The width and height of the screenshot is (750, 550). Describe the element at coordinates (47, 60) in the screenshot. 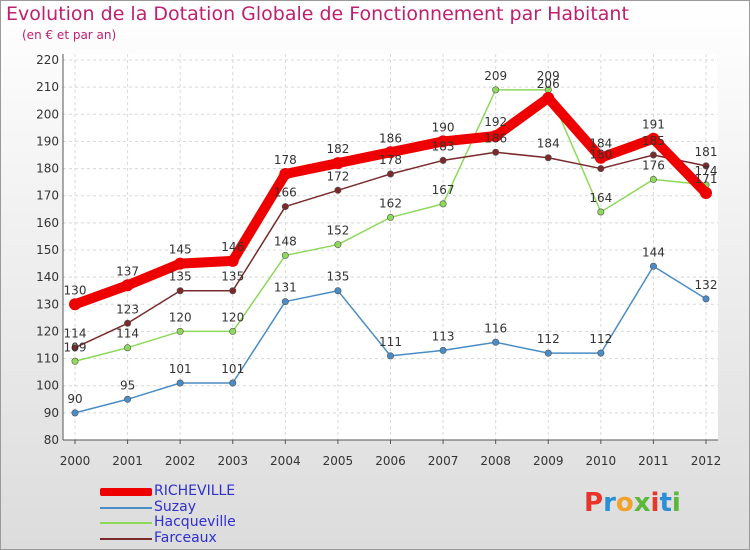

I see `y-tick-label: 220` at that location.